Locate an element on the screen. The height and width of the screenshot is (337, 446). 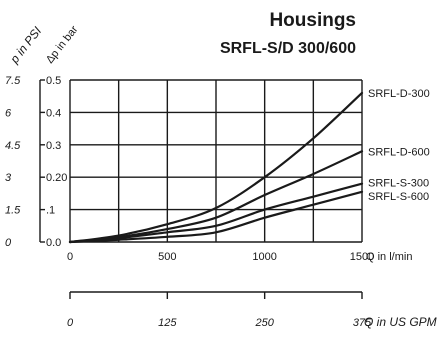
x-axis-label: Q in l/min is located at coordinates (389, 257).